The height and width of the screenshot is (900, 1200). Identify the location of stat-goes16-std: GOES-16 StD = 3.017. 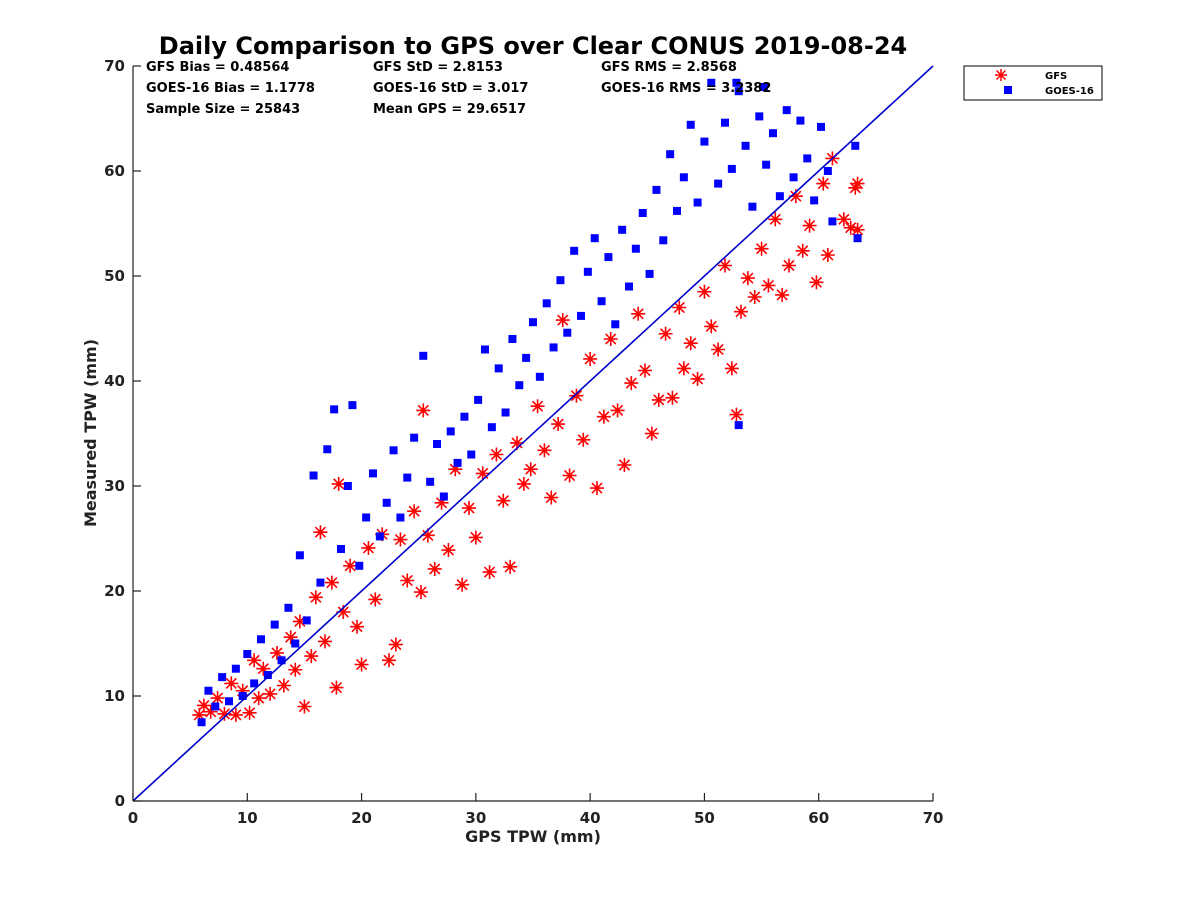
(450, 88).